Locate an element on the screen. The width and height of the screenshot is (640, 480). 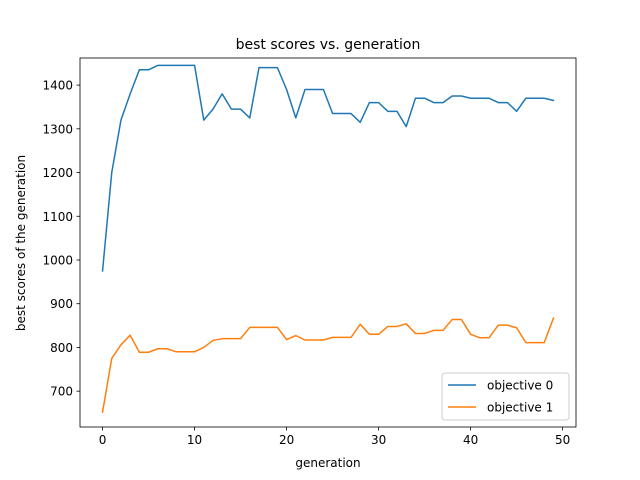
y-tick-label: 800 is located at coordinates (61, 348).